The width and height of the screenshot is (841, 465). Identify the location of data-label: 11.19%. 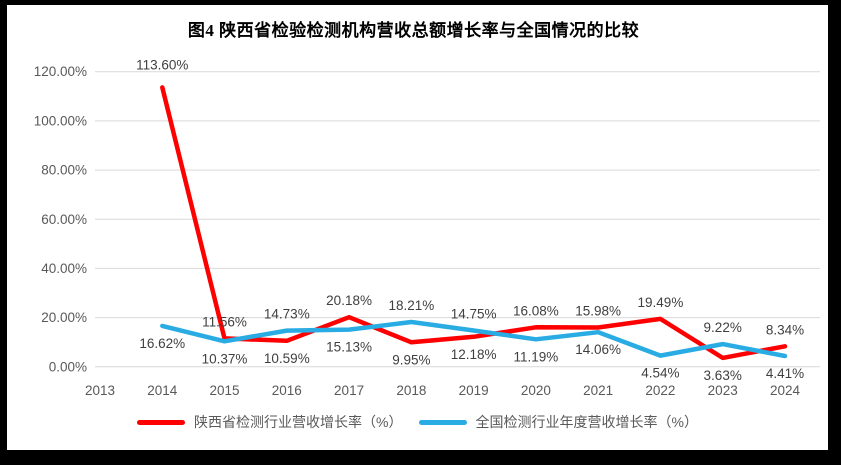
(535, 356).